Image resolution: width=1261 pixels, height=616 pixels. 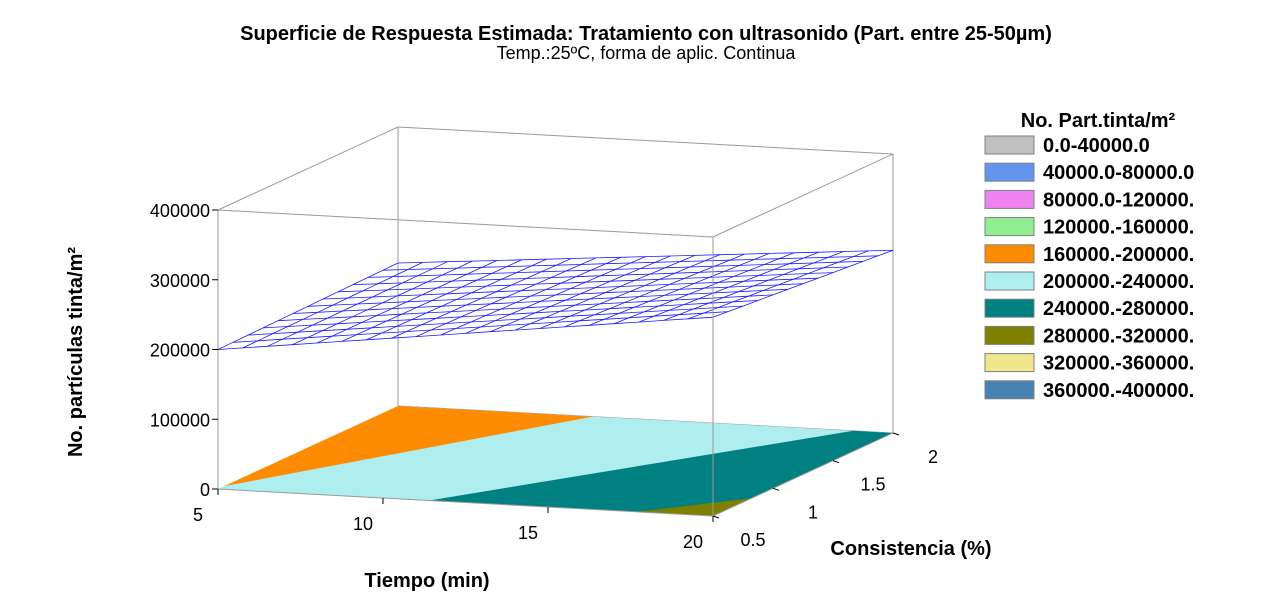 I want to click on legend-label: 120000.-160000., so click(x=1118, y=228).